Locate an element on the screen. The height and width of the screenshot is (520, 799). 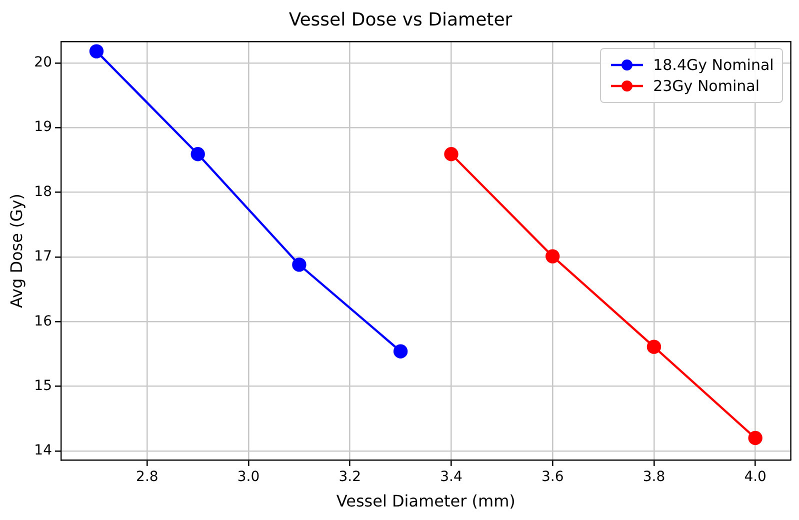
x-tick-label: 3.6 is located at coordinates (552, 477).